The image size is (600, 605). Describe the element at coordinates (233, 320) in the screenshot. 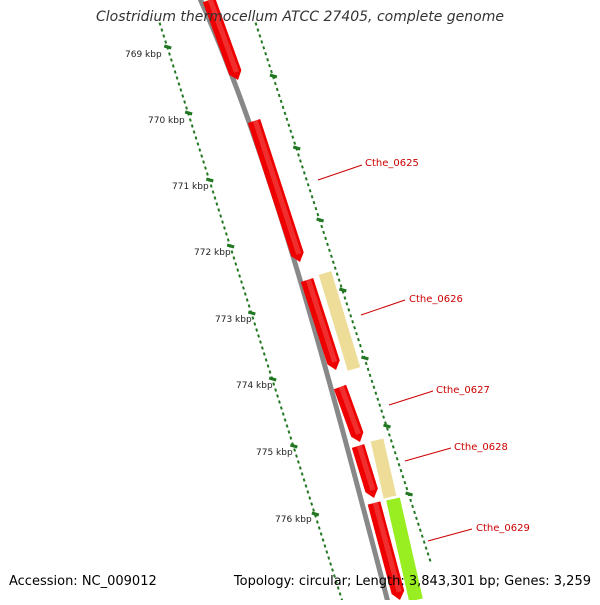

I see `tick-label: 773 kbp` at that location.